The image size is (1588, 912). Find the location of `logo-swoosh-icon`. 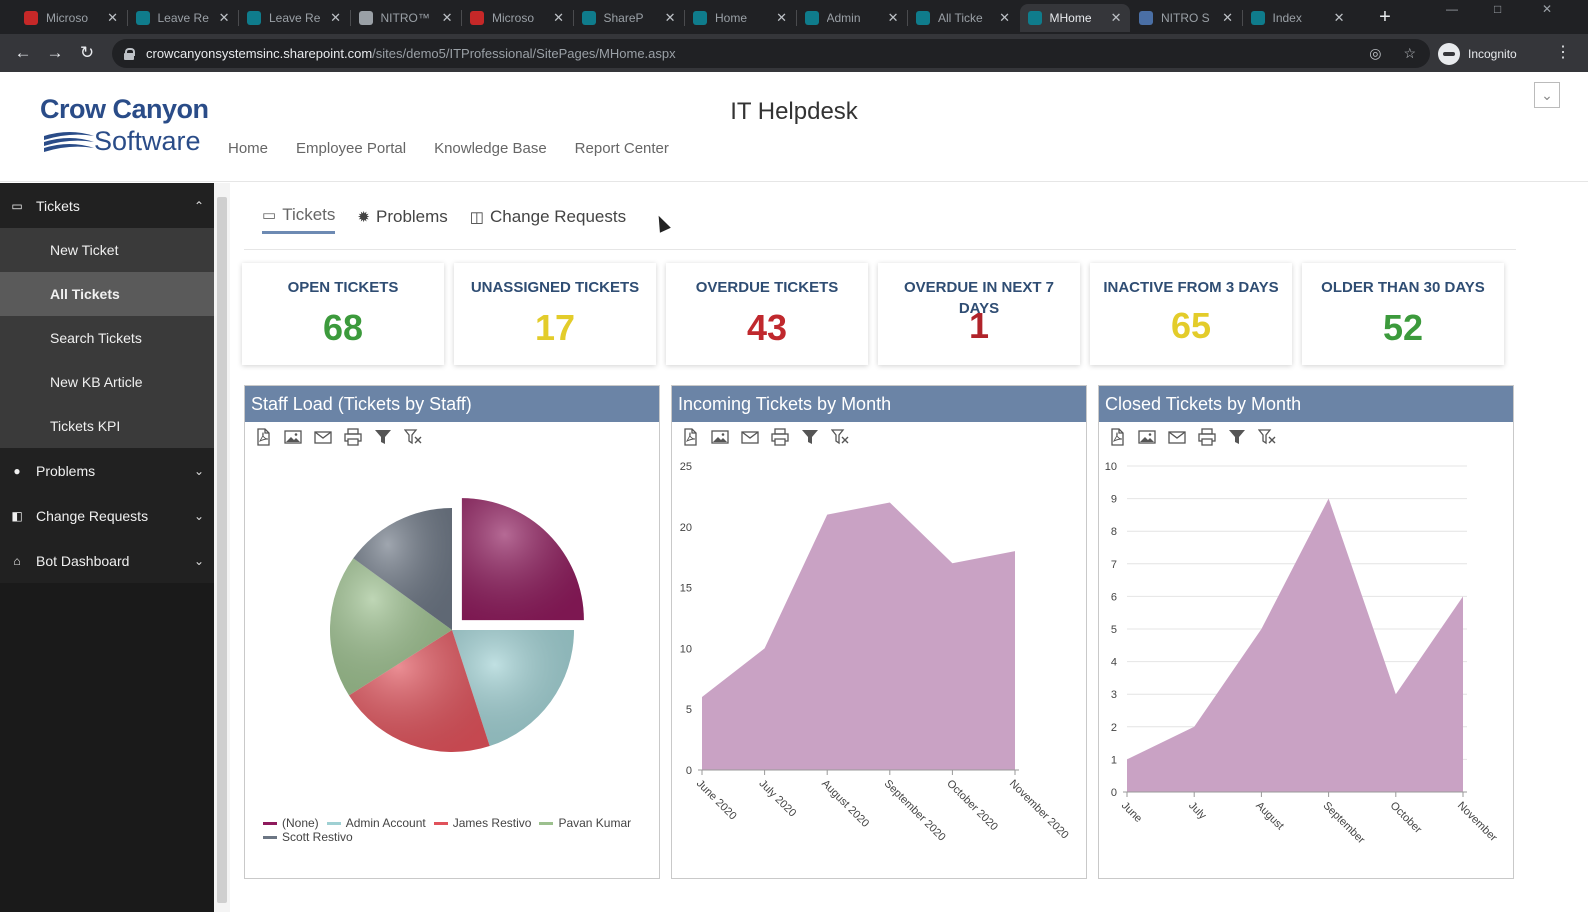

logo-swoosh-icon is located at coordinates (69, 142).